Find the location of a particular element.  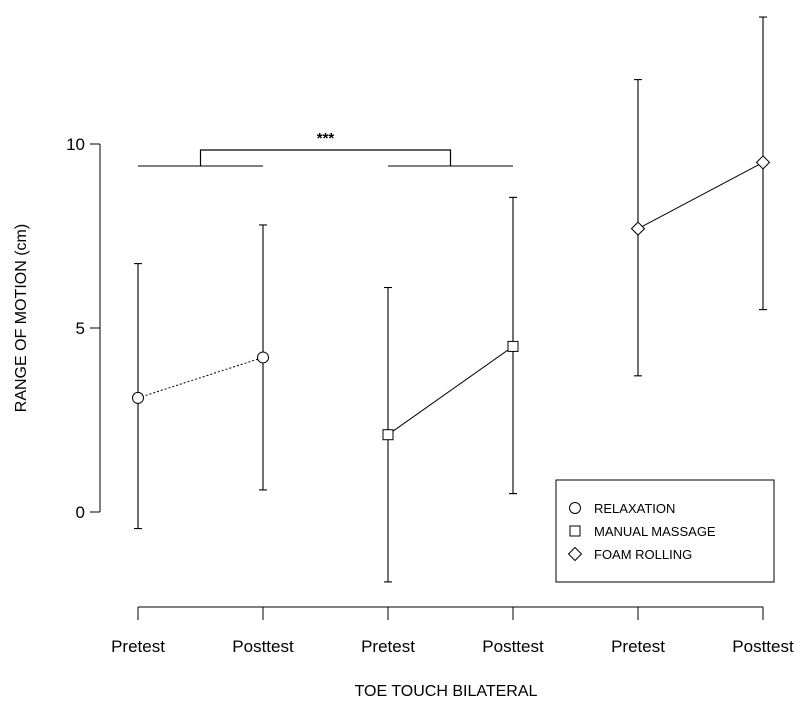

series-relaxation is located at coordinates (200, 377).